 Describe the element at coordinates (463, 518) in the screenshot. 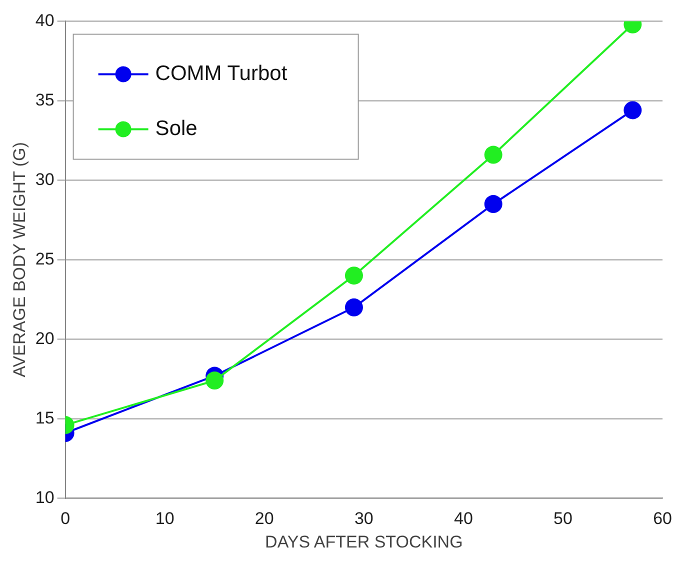

I see `x-tick-label: 40` at that location.